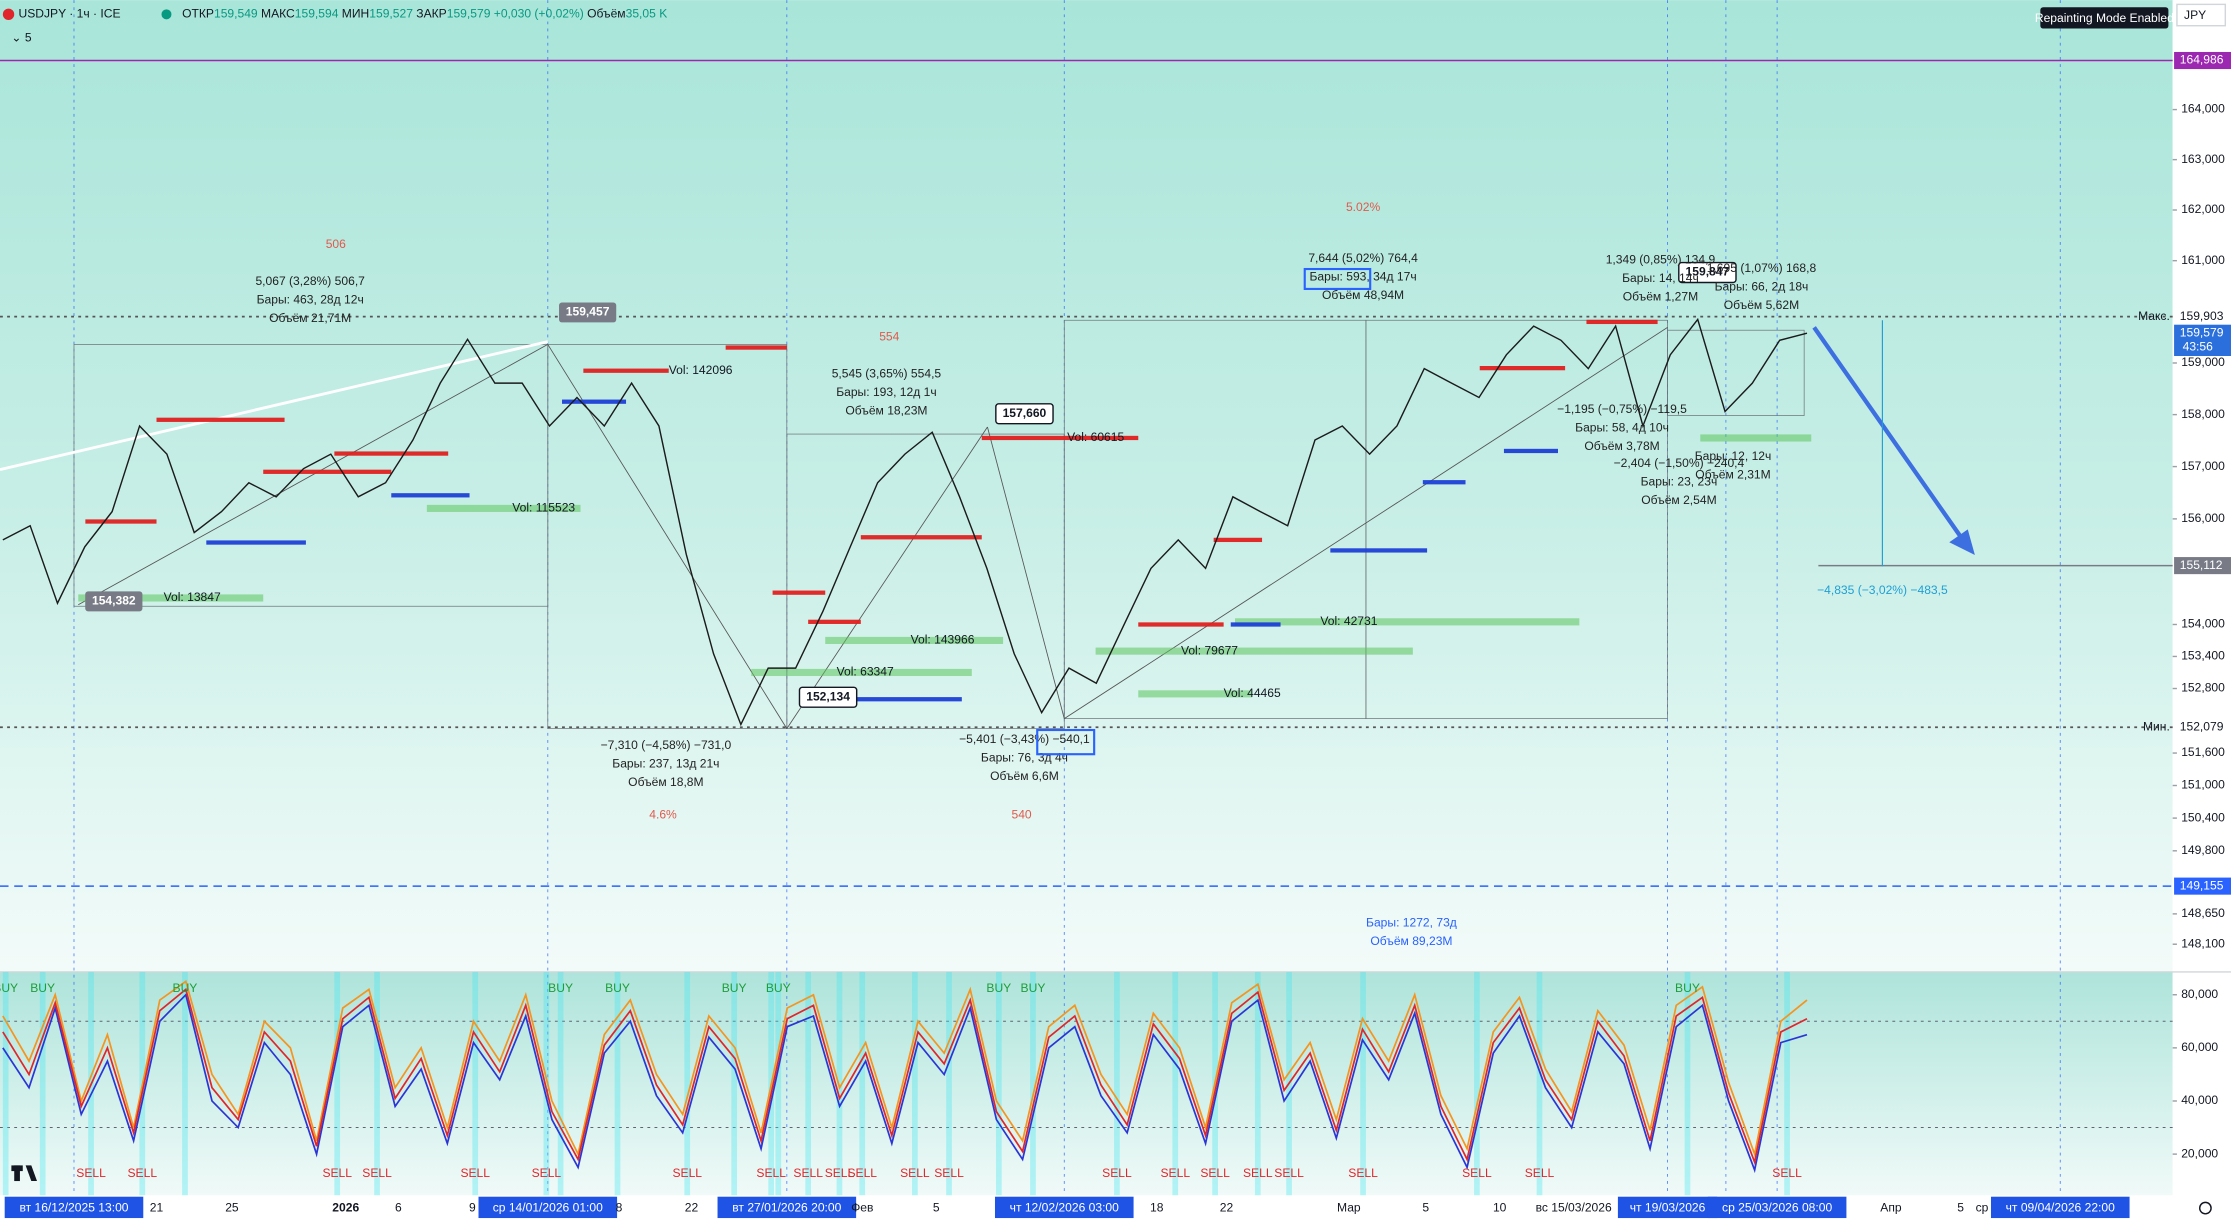 This screenshot has width=2231, height=1221. Describe the element at coordinates (1679, 463) in the screenshot. I see `measure-text: −2,404 (−1,50%) −240,4` at that location.